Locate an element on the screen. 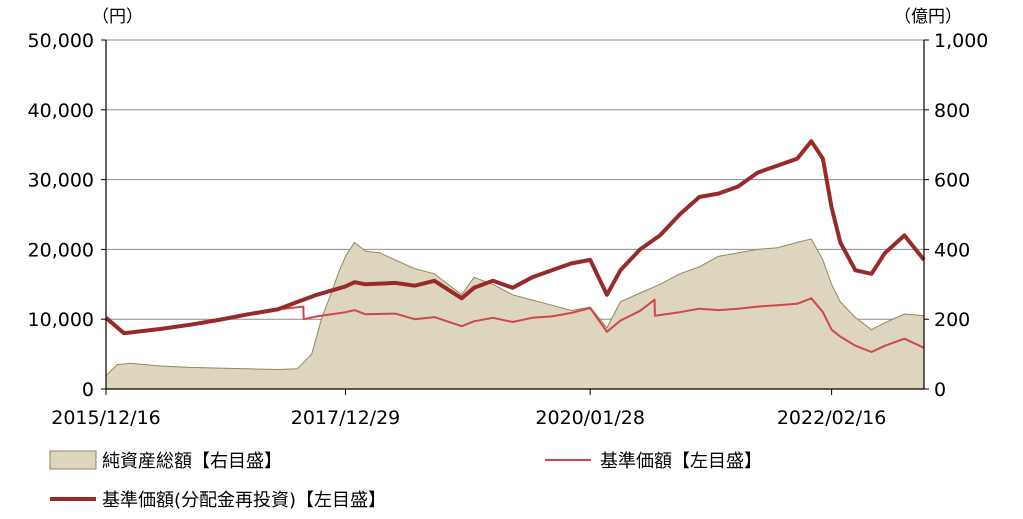 The image size is (1023, 519). right-tick-label: 200 is located at coordinates (952, 320).